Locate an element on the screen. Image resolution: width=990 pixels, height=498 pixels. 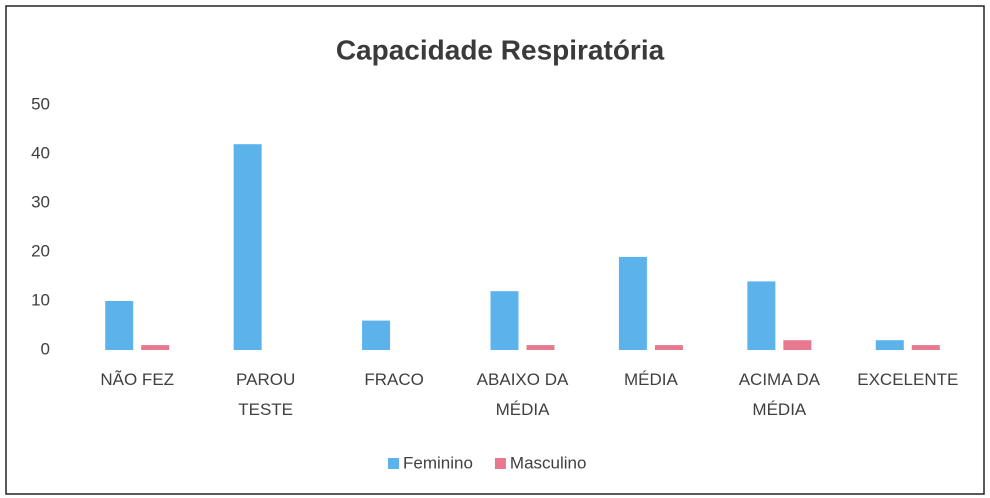
x-tick-label: MÉDIA is located at coordinates (651, 379).